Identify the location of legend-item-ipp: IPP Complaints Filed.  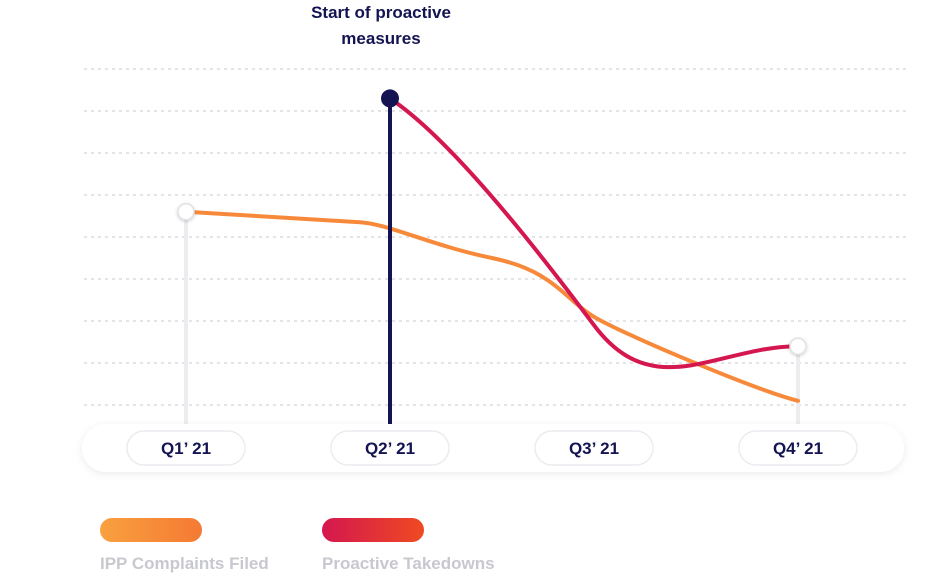
(184, 546).